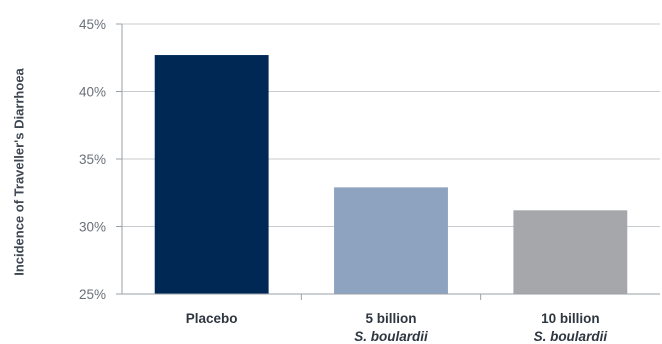  I want to click on y-tick-label: 25%, so click(92, 294).